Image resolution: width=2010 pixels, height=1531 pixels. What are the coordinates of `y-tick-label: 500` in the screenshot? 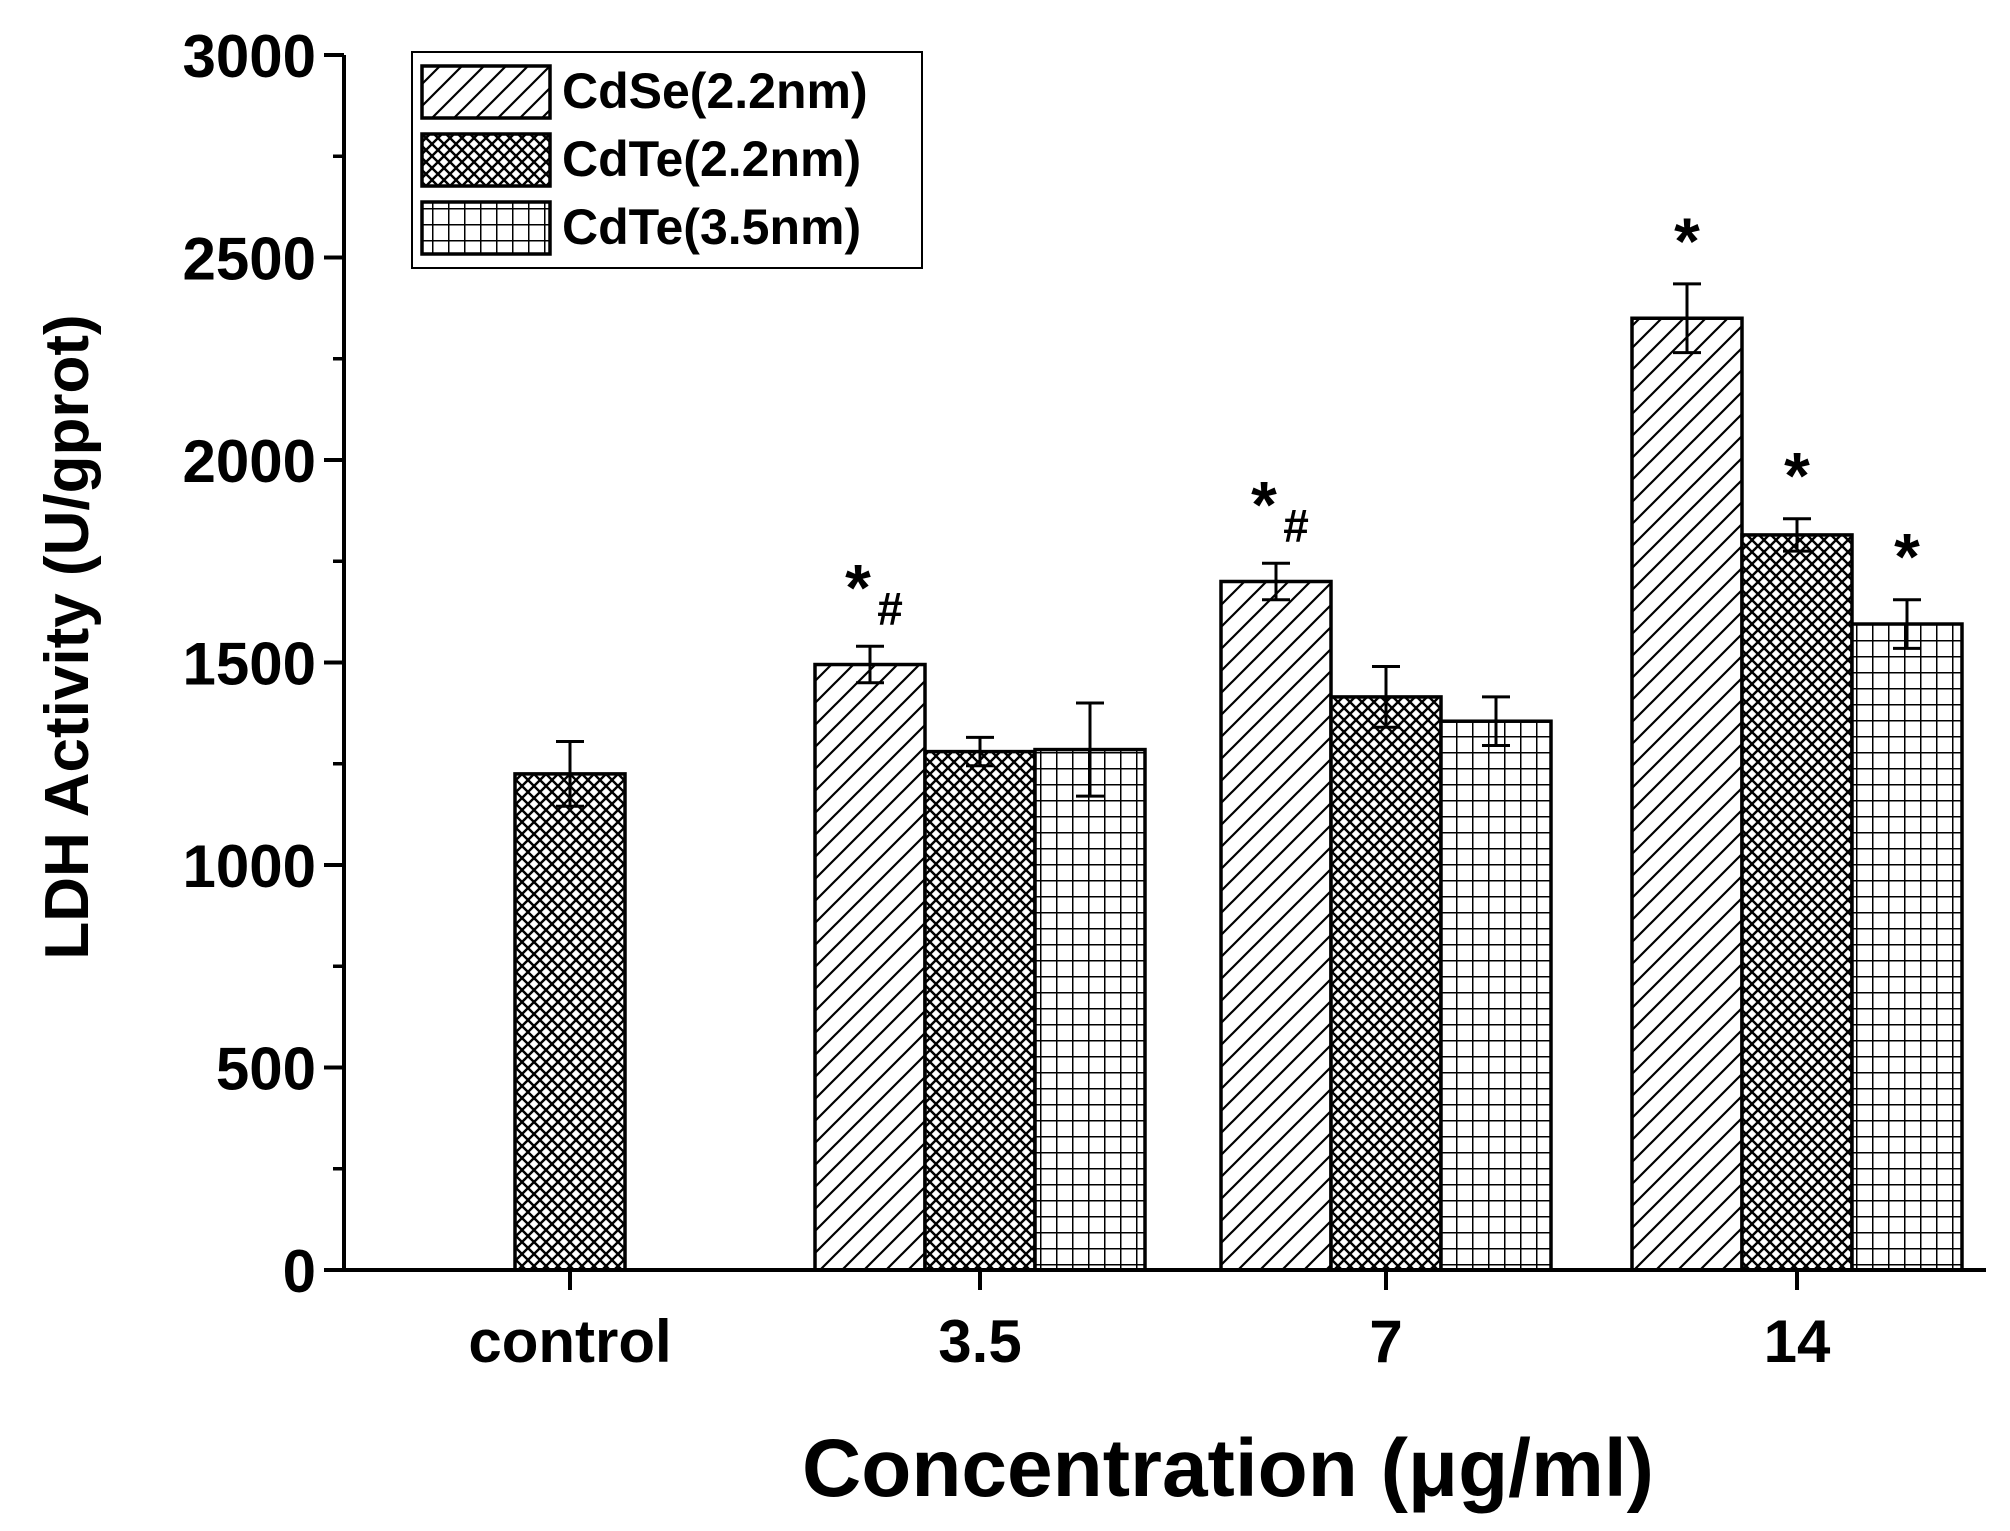 It's located at (266, 1069).